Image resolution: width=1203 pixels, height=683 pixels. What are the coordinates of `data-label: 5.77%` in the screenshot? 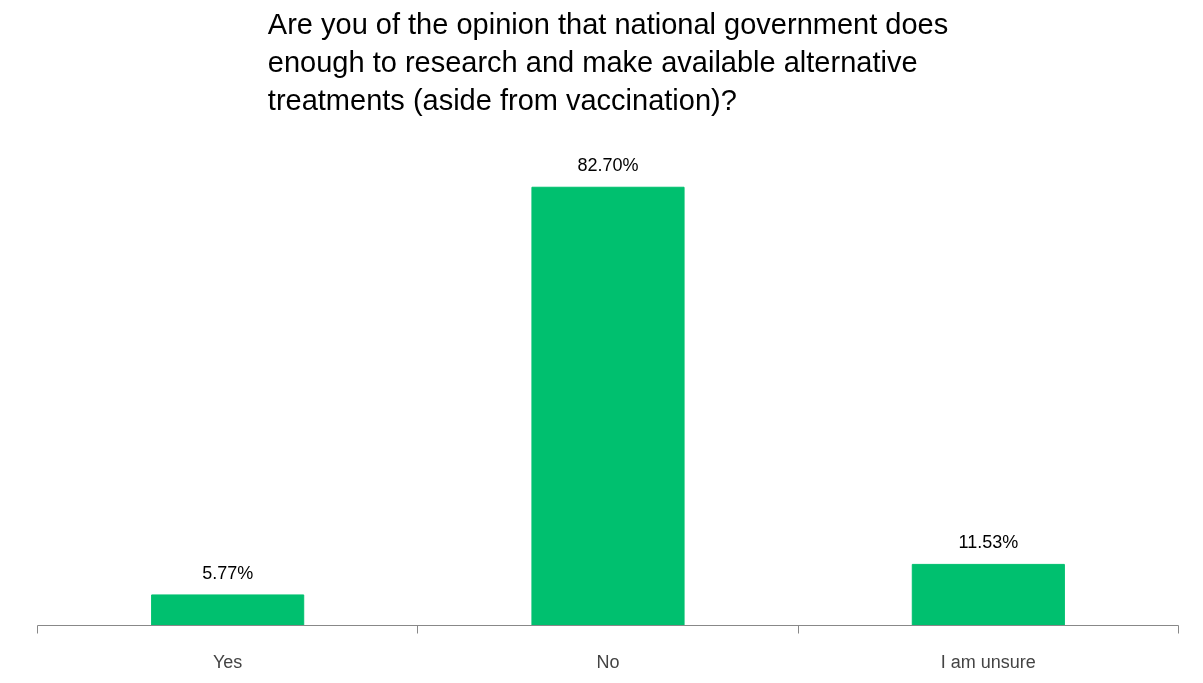 It's located at (228, 572).